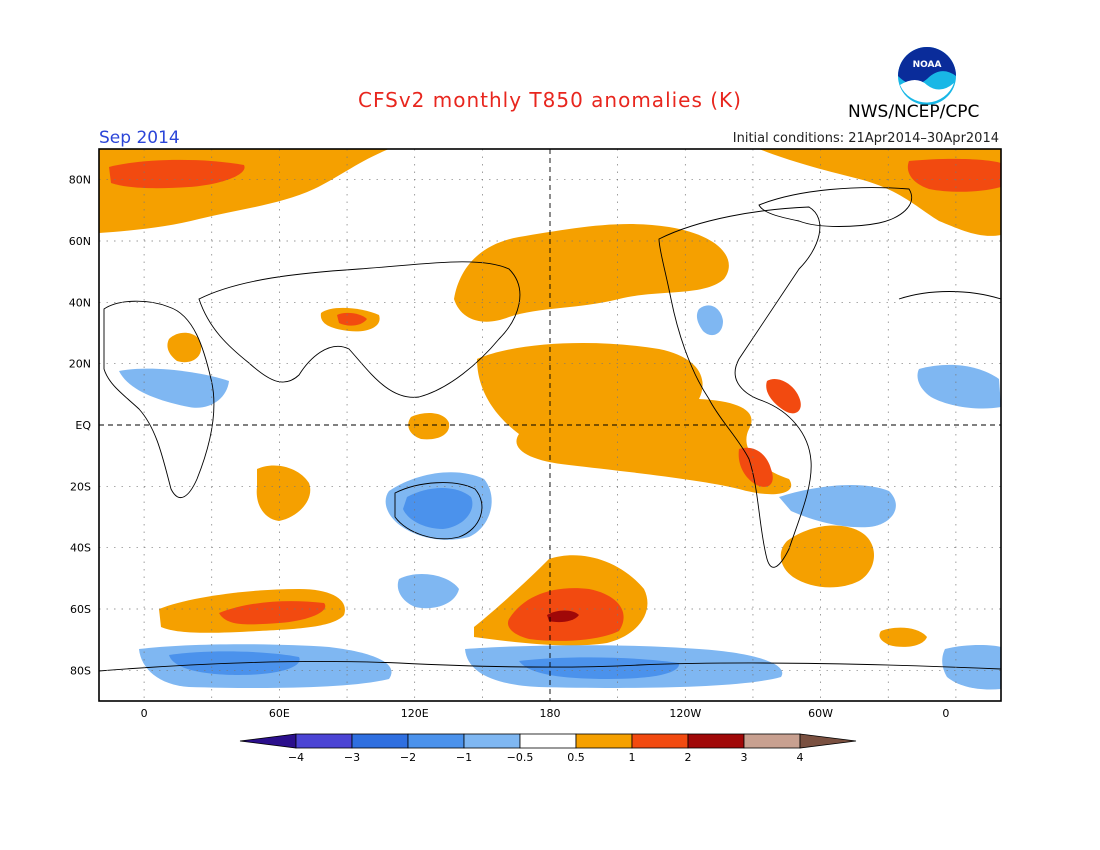  I want to click on colorbar-tick-label: 4, so click(800, 757).